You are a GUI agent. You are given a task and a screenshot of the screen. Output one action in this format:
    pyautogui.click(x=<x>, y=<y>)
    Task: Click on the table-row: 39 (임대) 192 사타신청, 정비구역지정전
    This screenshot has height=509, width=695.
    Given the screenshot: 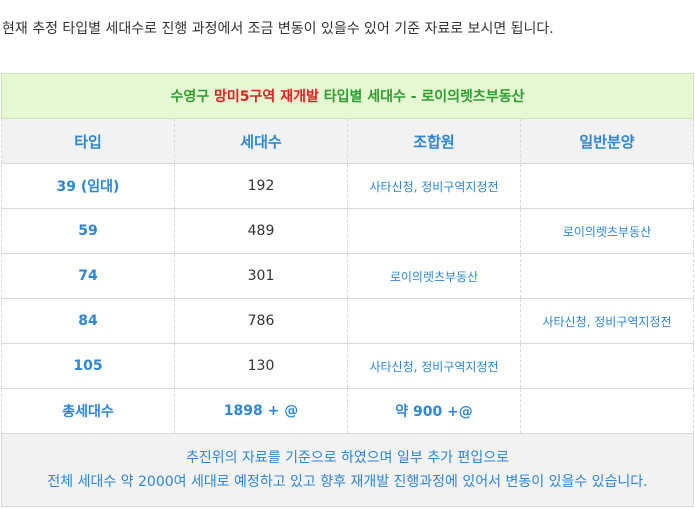 What is the action you would take?
    pyautogui.click(x=347, y=186)
    